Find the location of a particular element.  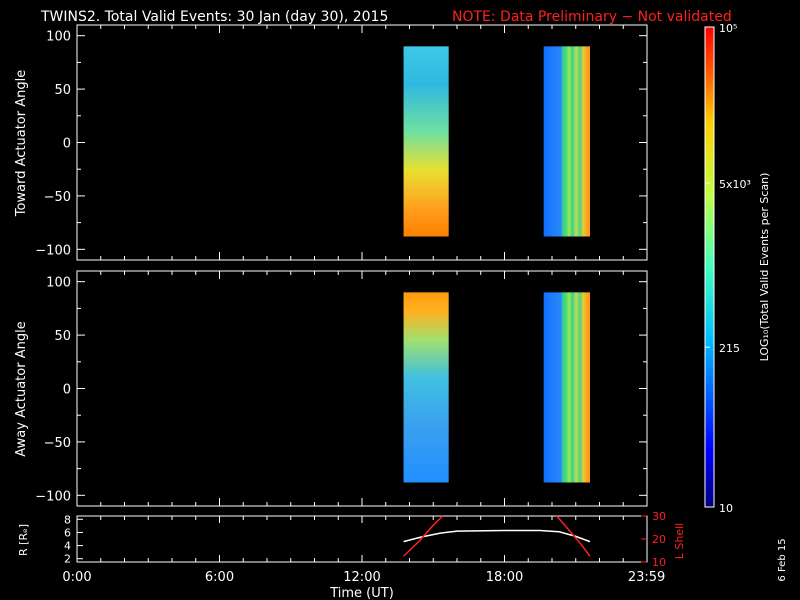

orbit-ylabel: R [Rₑ] is located at coordinates (23, 540).